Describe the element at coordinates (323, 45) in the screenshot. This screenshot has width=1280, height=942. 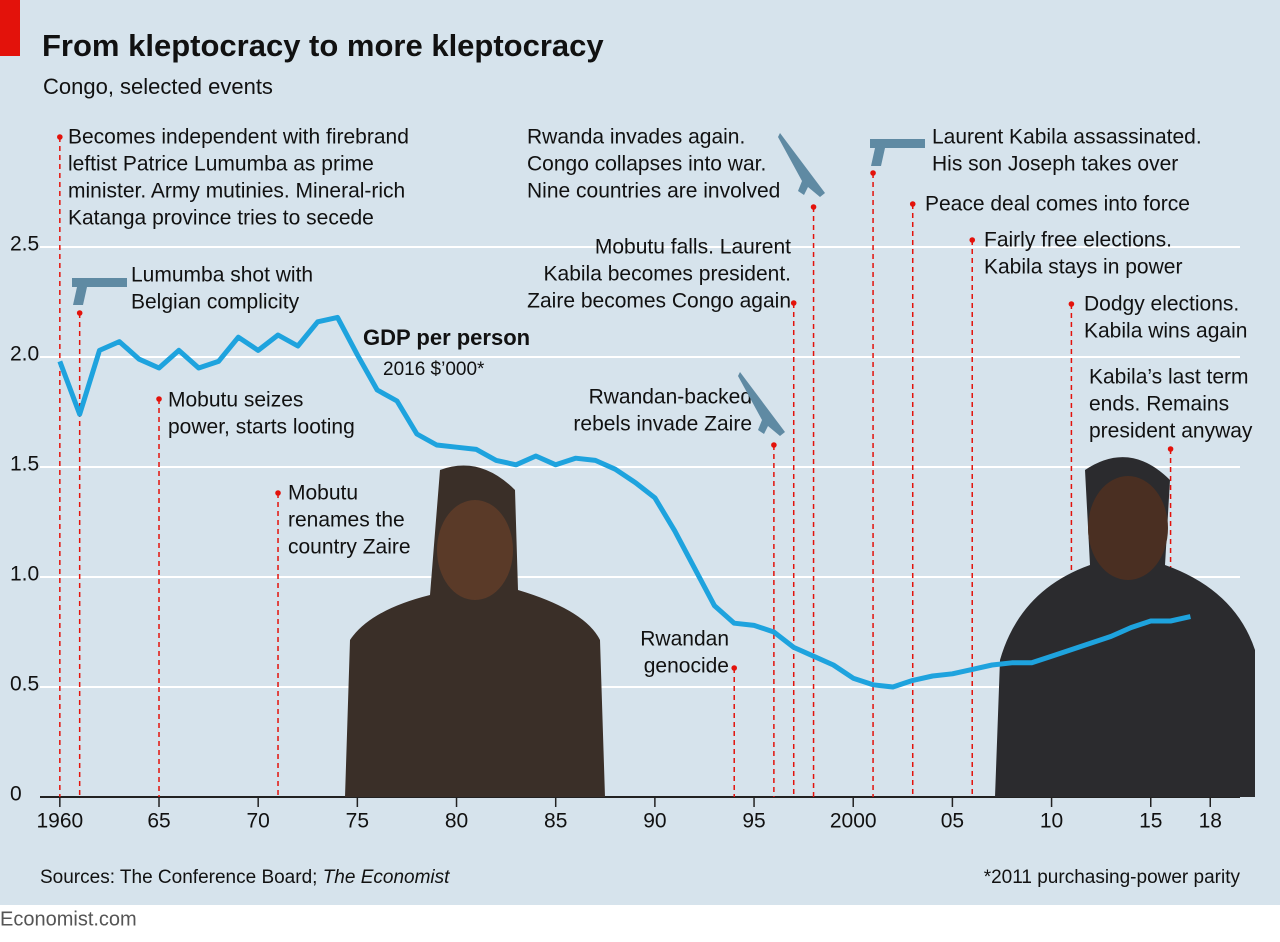
I see `chart-title: From kleptocracy to more kleptocracy` at that location.